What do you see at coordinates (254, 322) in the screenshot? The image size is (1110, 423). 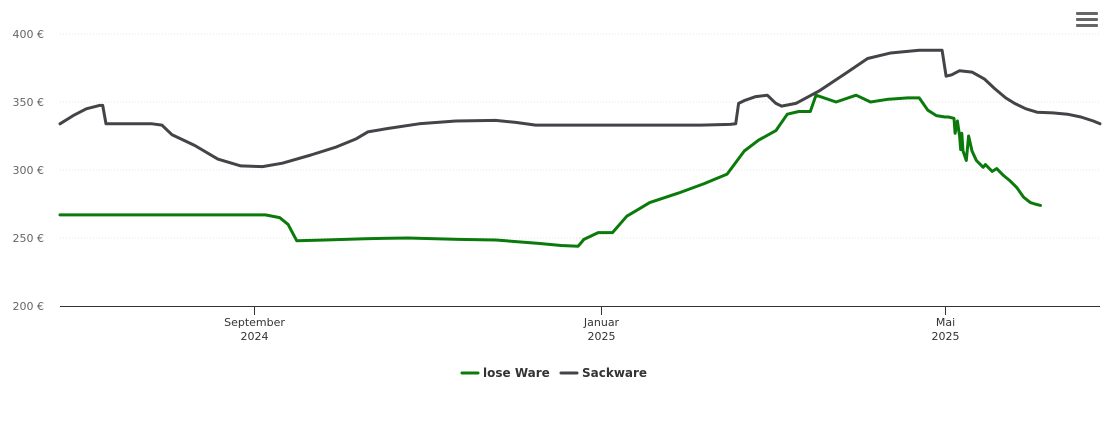 I see `x-tick-label: September` at bounding box center [254, 322].